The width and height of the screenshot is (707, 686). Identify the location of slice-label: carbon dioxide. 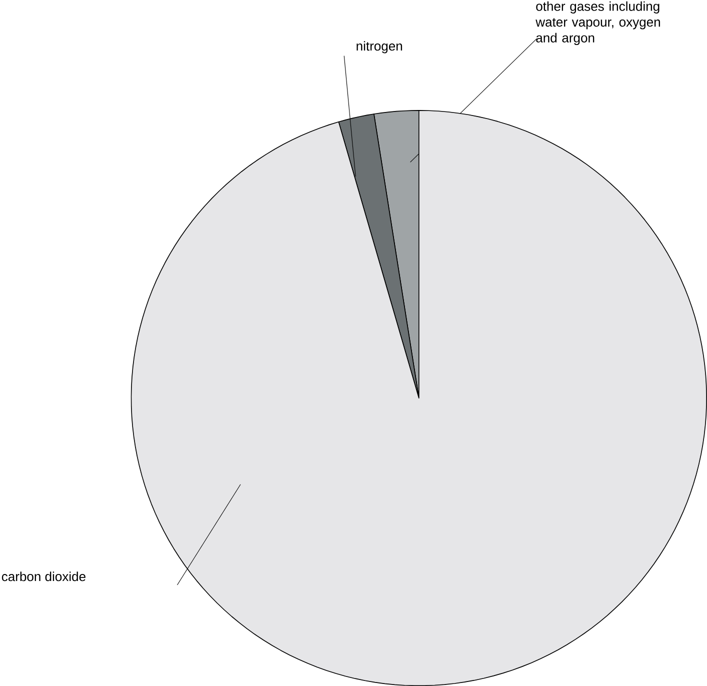
(44, 577).